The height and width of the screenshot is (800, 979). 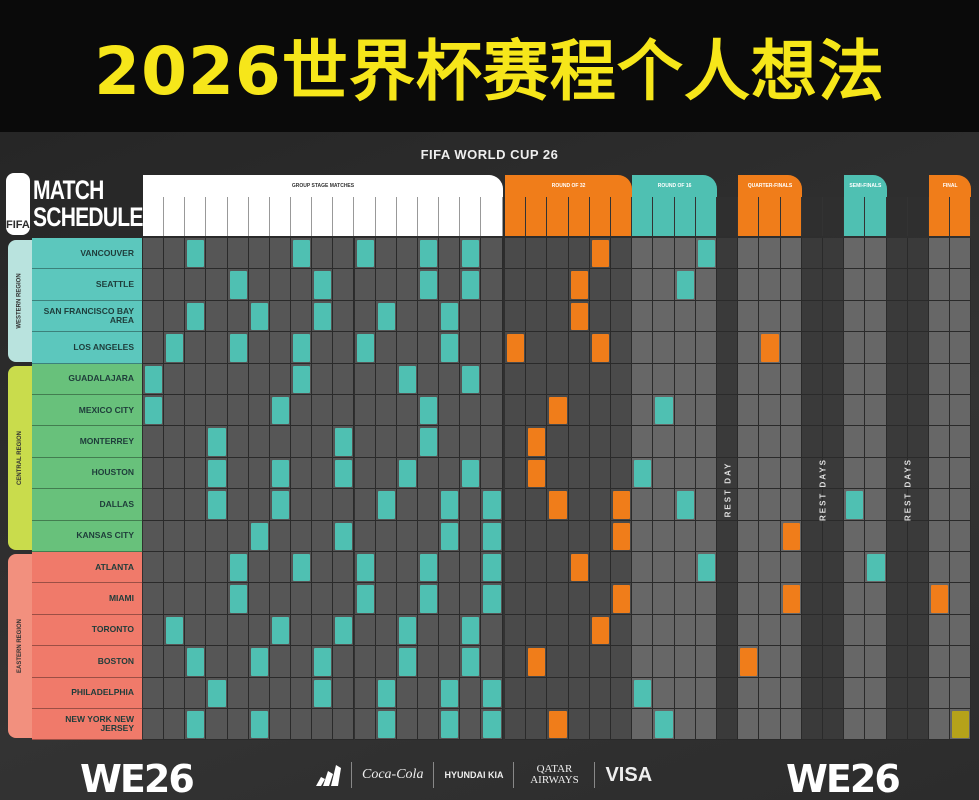 I want to click on section-tab-final: FINAL, so click(x=950, y=186).